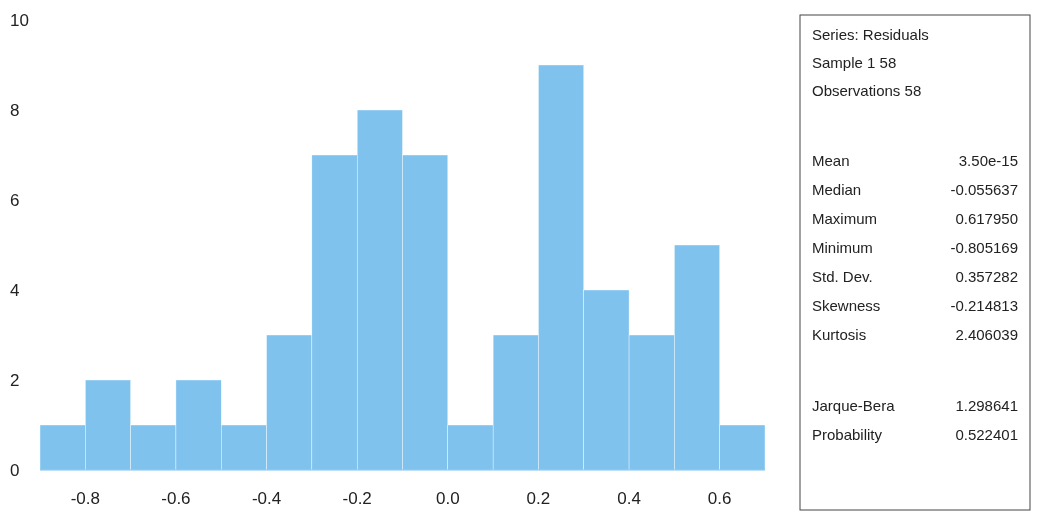  I want to click on text: Maximum, so click(845, 218).